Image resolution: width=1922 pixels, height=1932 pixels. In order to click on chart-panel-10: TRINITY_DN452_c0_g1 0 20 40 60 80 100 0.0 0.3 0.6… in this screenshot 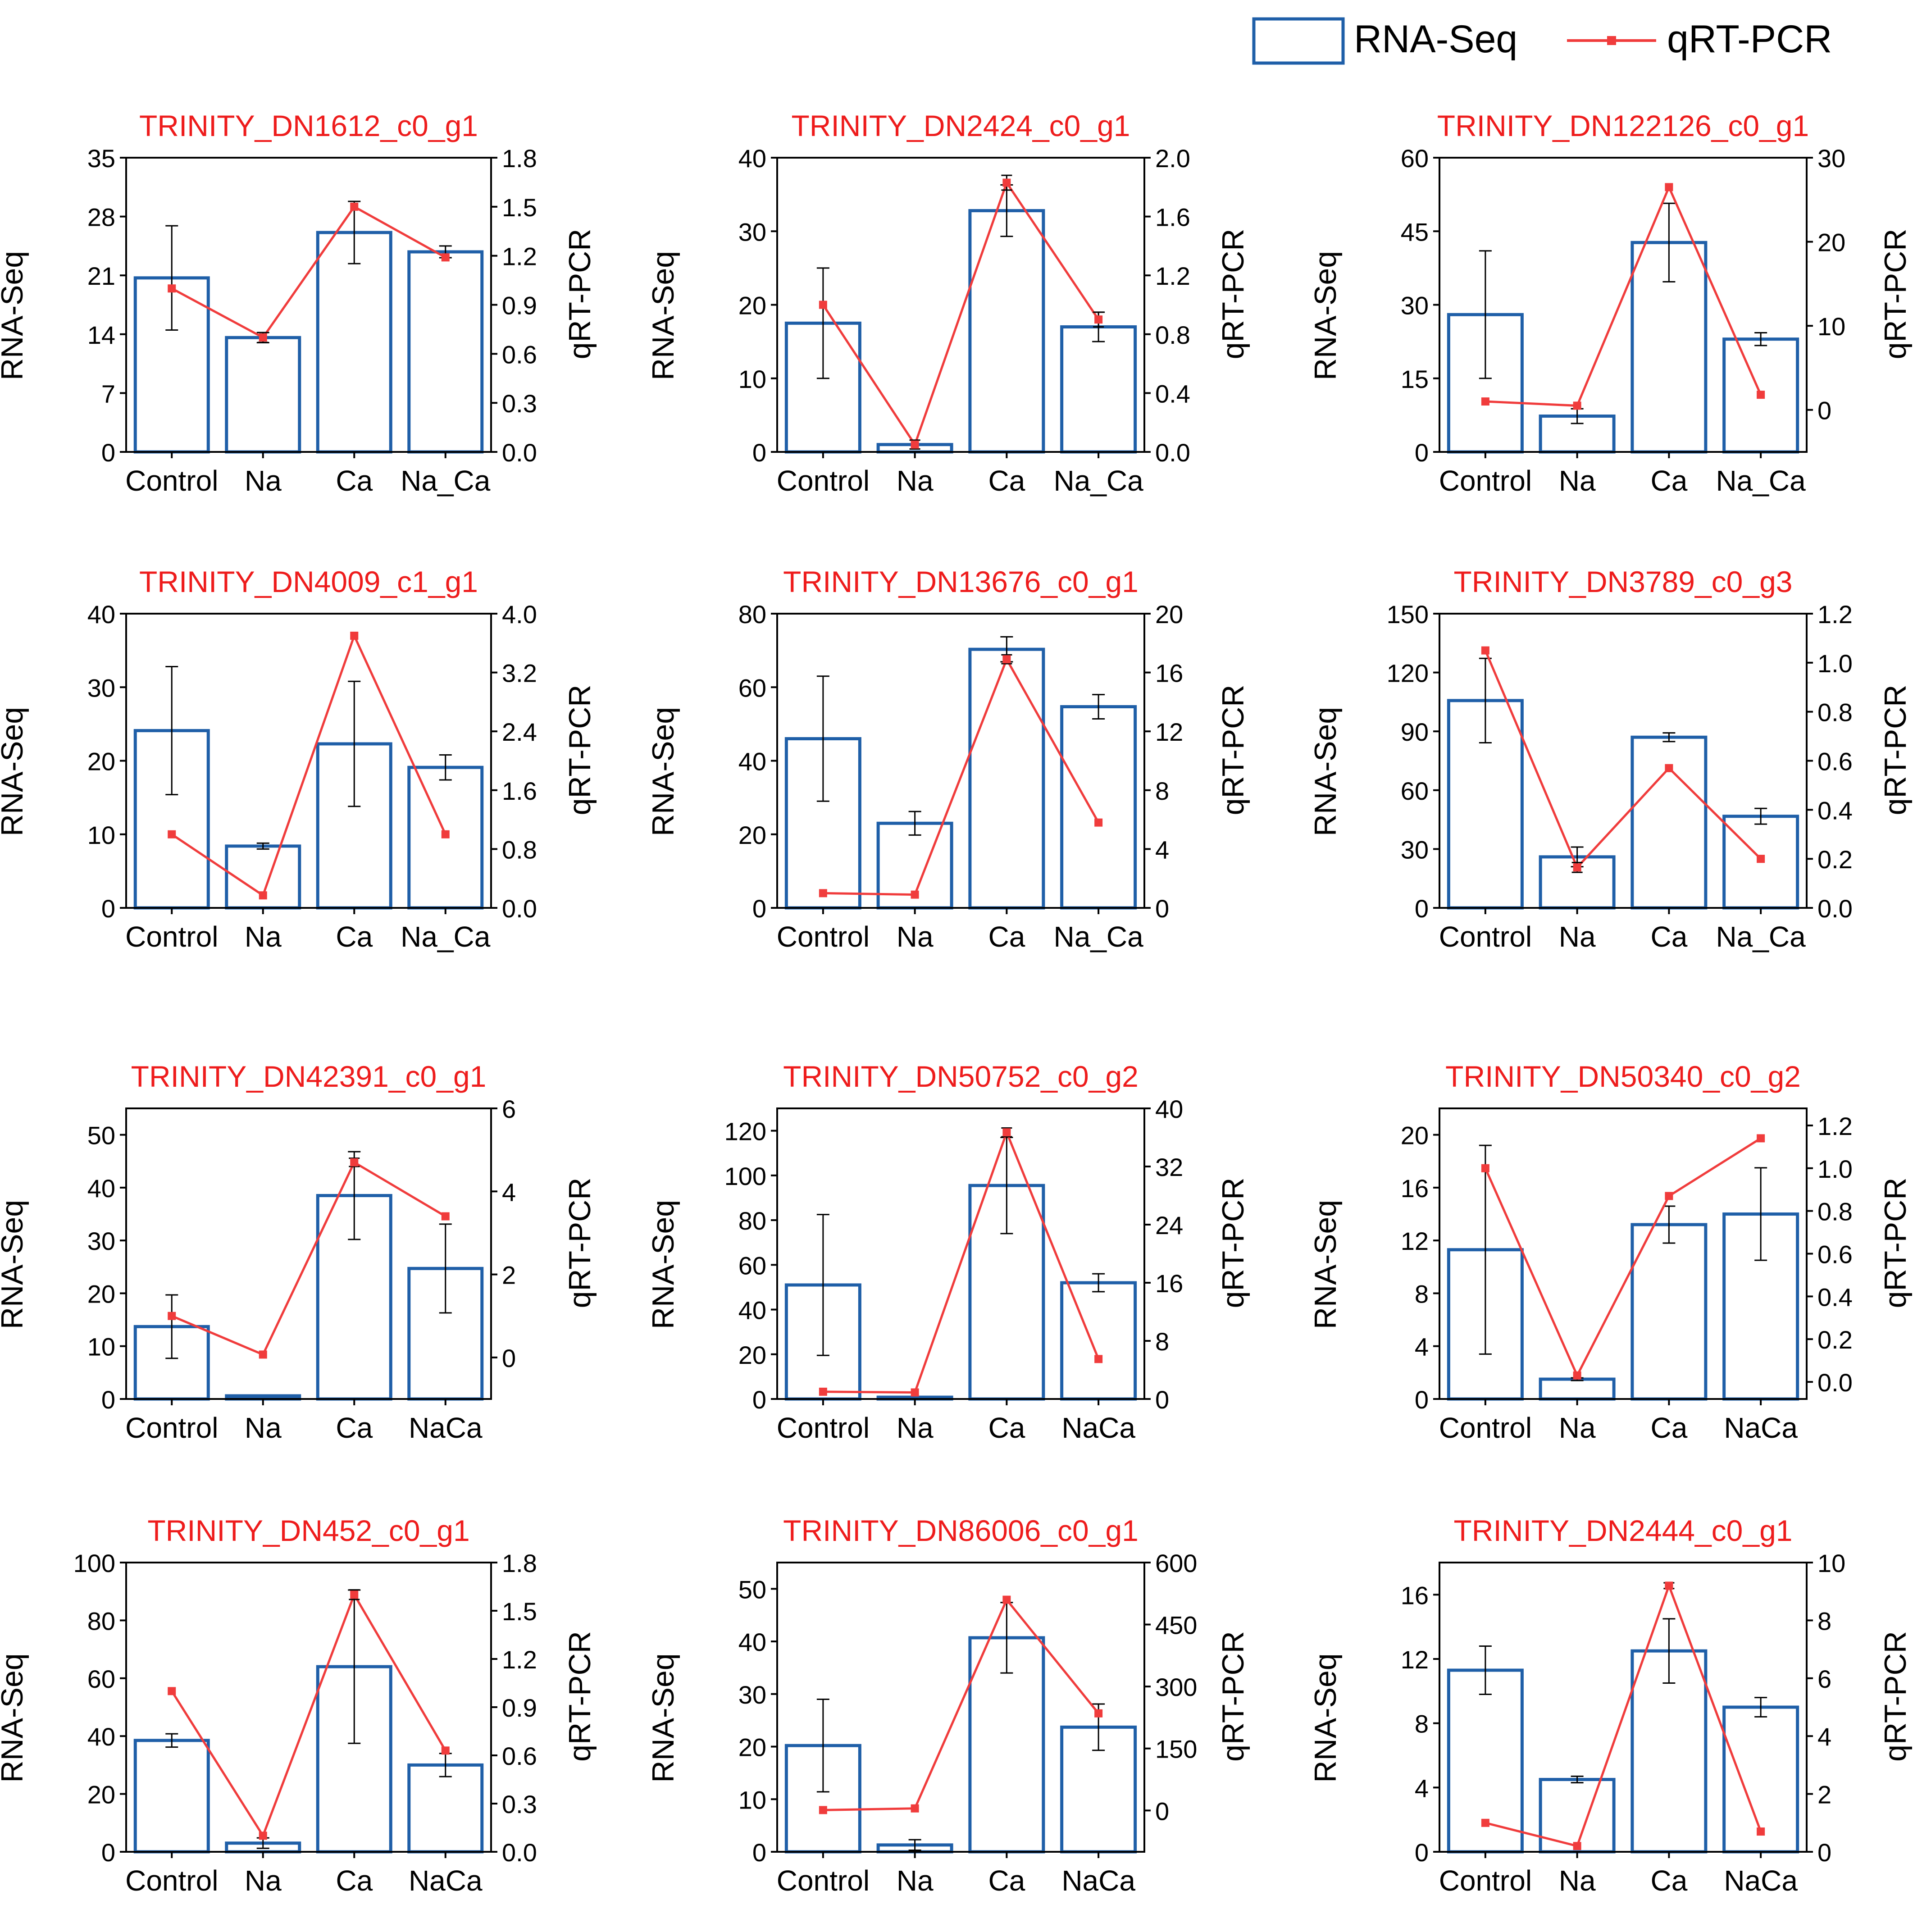, I will do `click(298, 1705)`.